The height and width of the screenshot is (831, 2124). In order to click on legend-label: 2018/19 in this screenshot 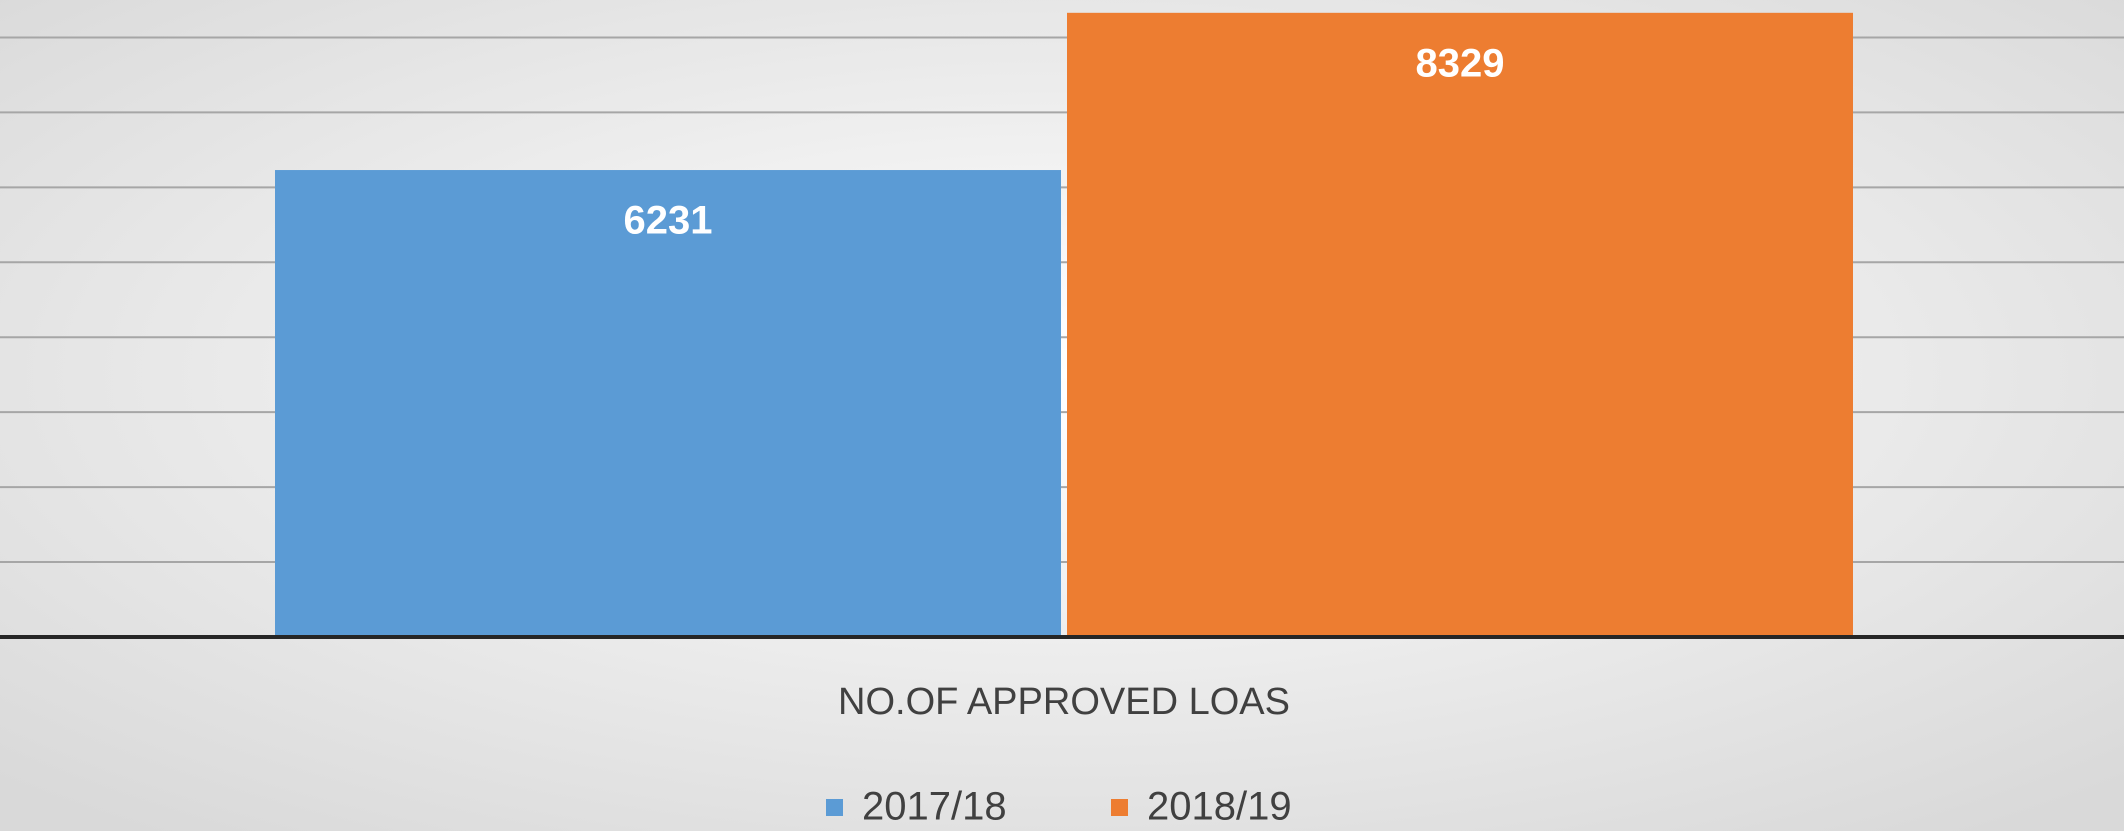, I will do `click(1219, 807)`.